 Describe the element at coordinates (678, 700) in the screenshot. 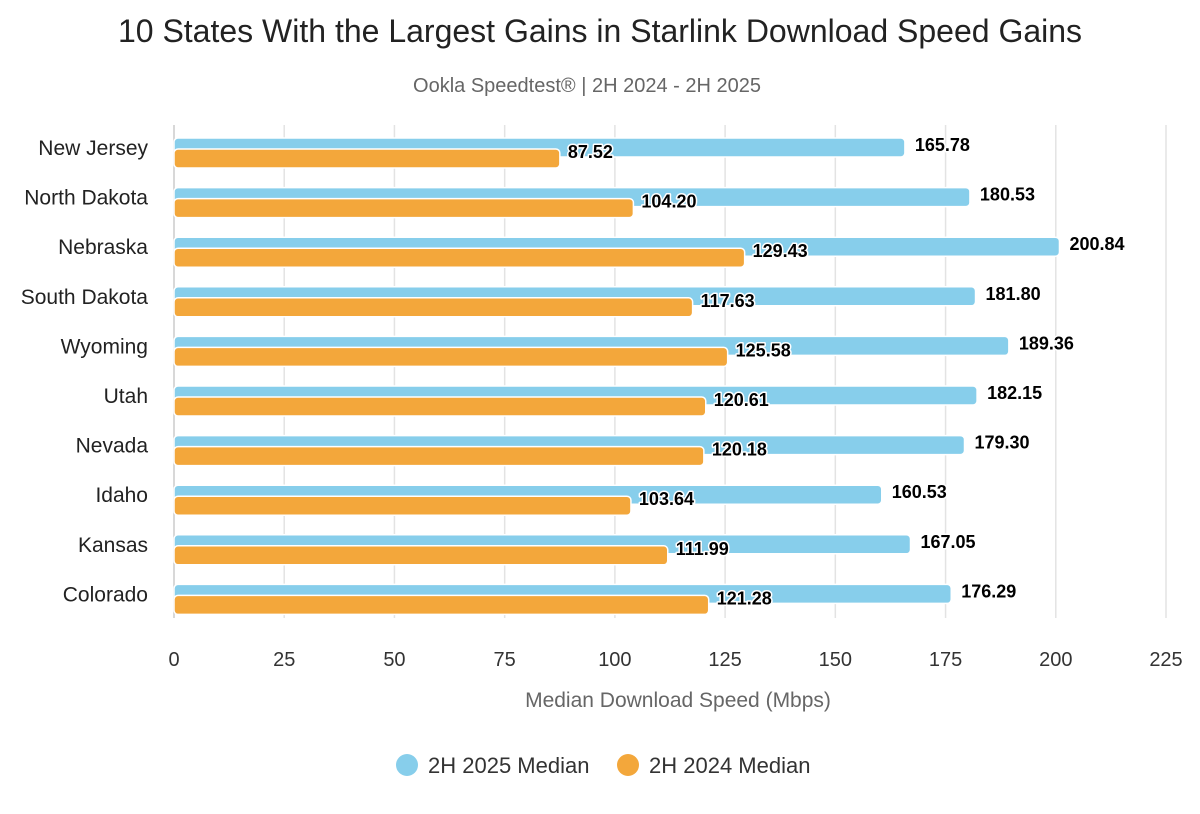

I see `x-axis-title: Median Download Speed (Mbps)` at that location.